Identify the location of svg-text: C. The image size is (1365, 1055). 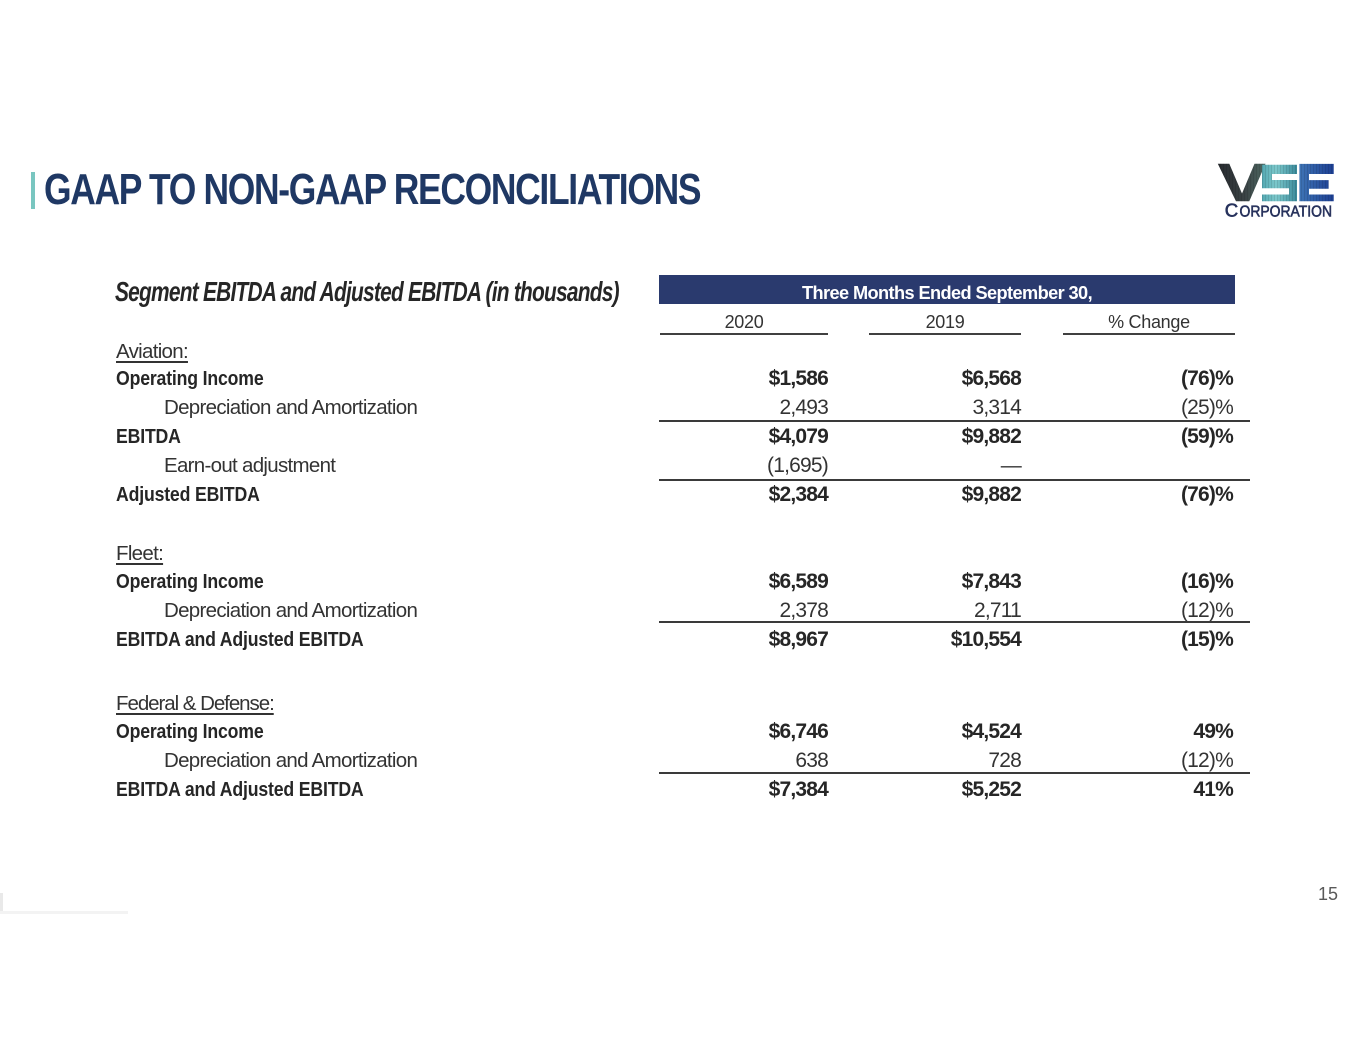
(1231, 210).